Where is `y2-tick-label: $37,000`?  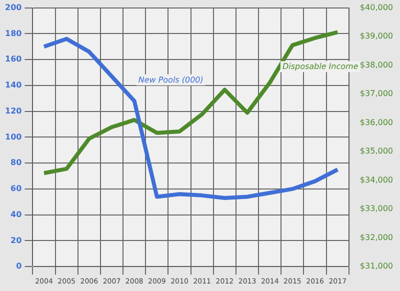
y2-tick-label: $37,000 is located at coordinates (377, 93).